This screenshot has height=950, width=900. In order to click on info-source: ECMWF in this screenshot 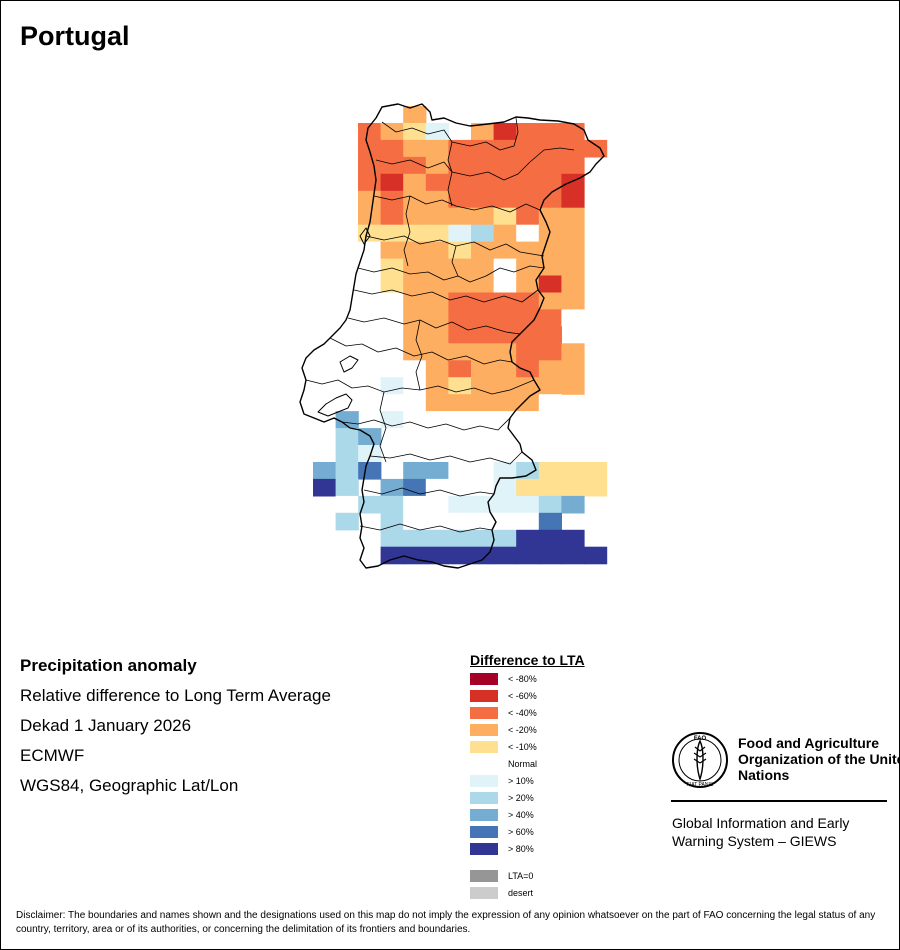, I will do `click(52, 755)`.